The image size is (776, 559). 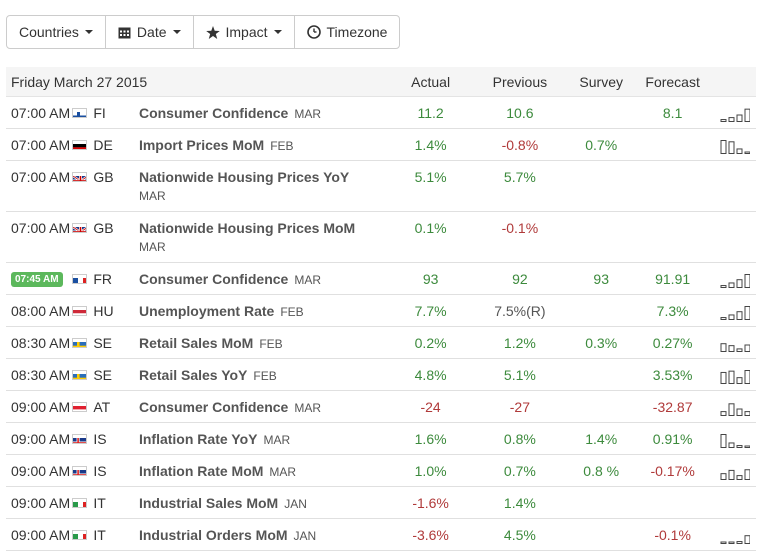 What do you see at coordinates (601, 502) in the screenshot?
I see `survey-value` at bounding box center [601, 502].